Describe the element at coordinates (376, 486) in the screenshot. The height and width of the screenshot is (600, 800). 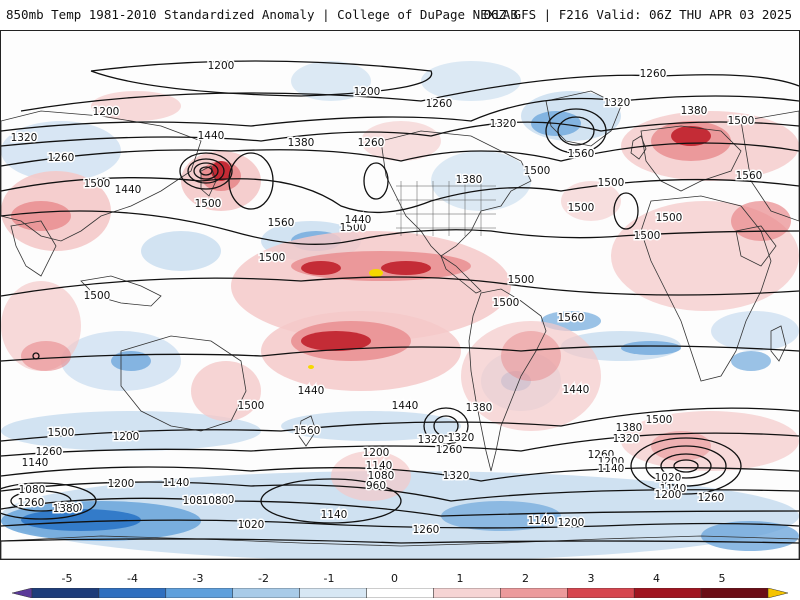
I see `contour-label: 960` at that location.